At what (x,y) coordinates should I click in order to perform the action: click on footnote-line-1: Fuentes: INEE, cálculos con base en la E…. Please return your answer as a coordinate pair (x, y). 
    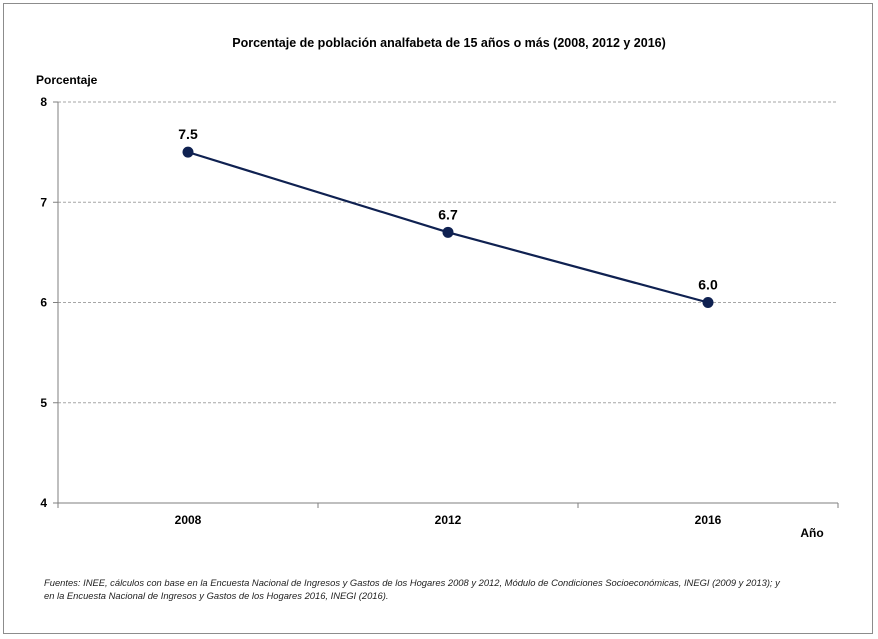
    Looking at the image, I should click on (412, 582).